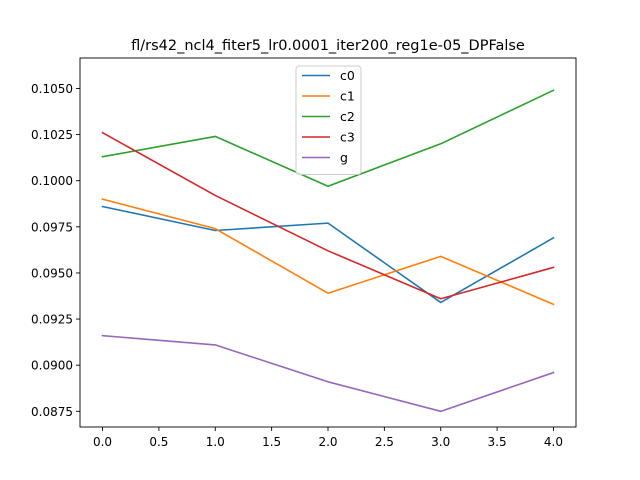 This screenshot has height=480, width=640. Describe the element at coordinates (215, 442) in the screenshot. I see `x-tick-label: 1.0` at that location.